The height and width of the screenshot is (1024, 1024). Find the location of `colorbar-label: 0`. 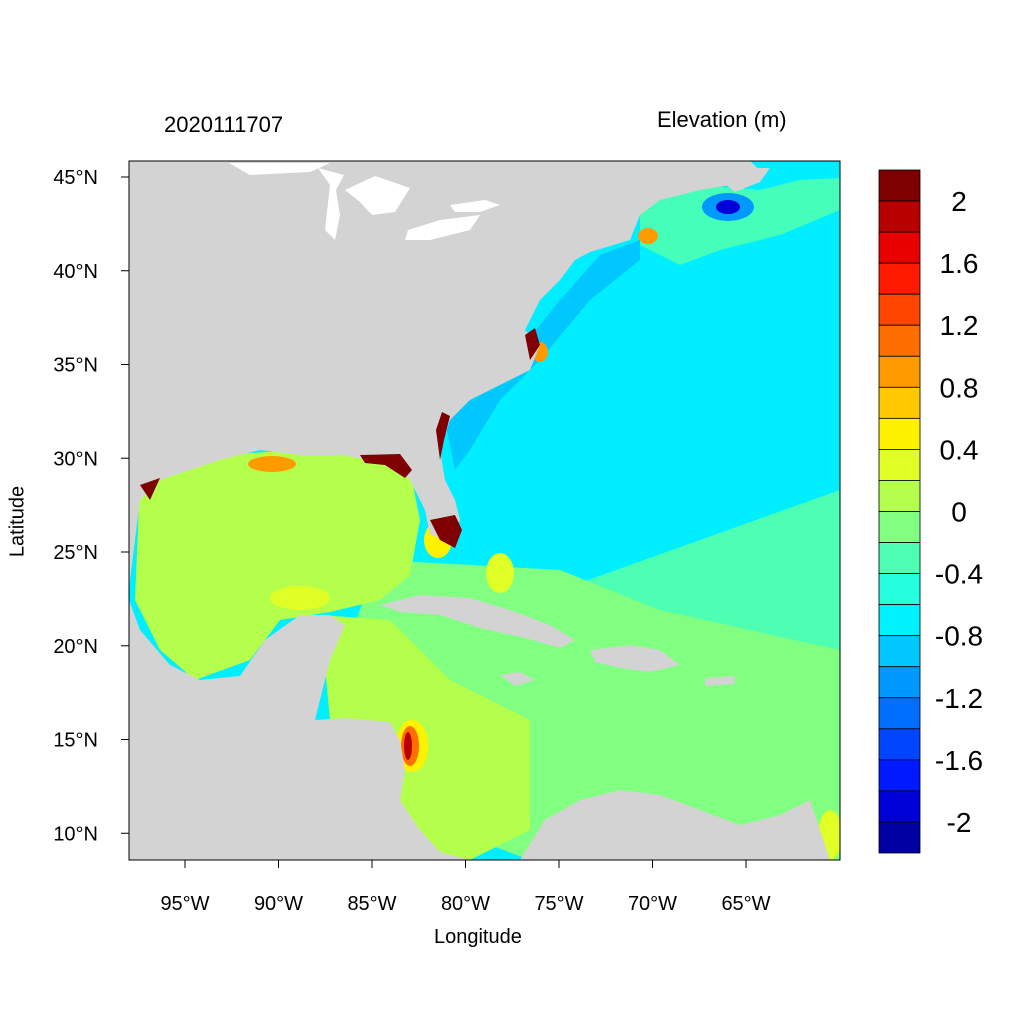

colorbar-label: 0 is located at coordinates (959, 512).